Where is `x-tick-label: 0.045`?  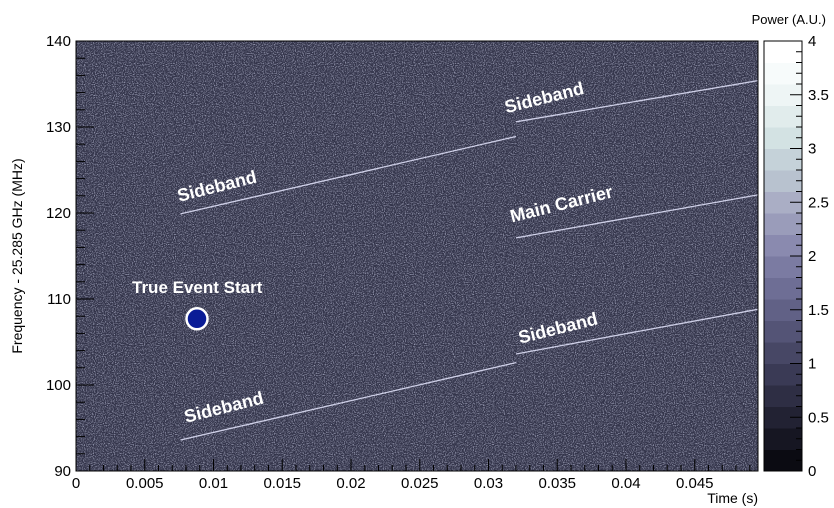
x-tick-label: 0.045 is located at coordinates (695, 483).